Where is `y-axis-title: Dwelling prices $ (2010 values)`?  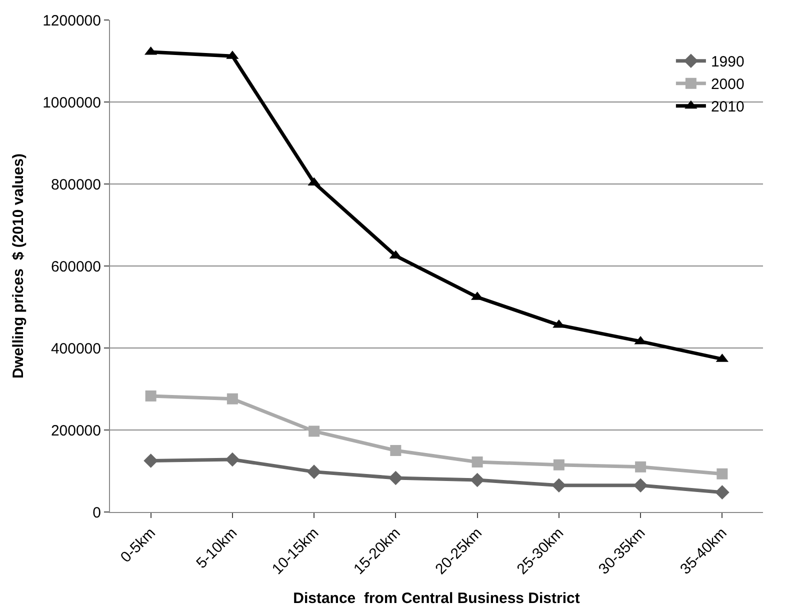 y-axis-title: Dwelling prices $ (2010 values) is located at coordinates (18, 266).